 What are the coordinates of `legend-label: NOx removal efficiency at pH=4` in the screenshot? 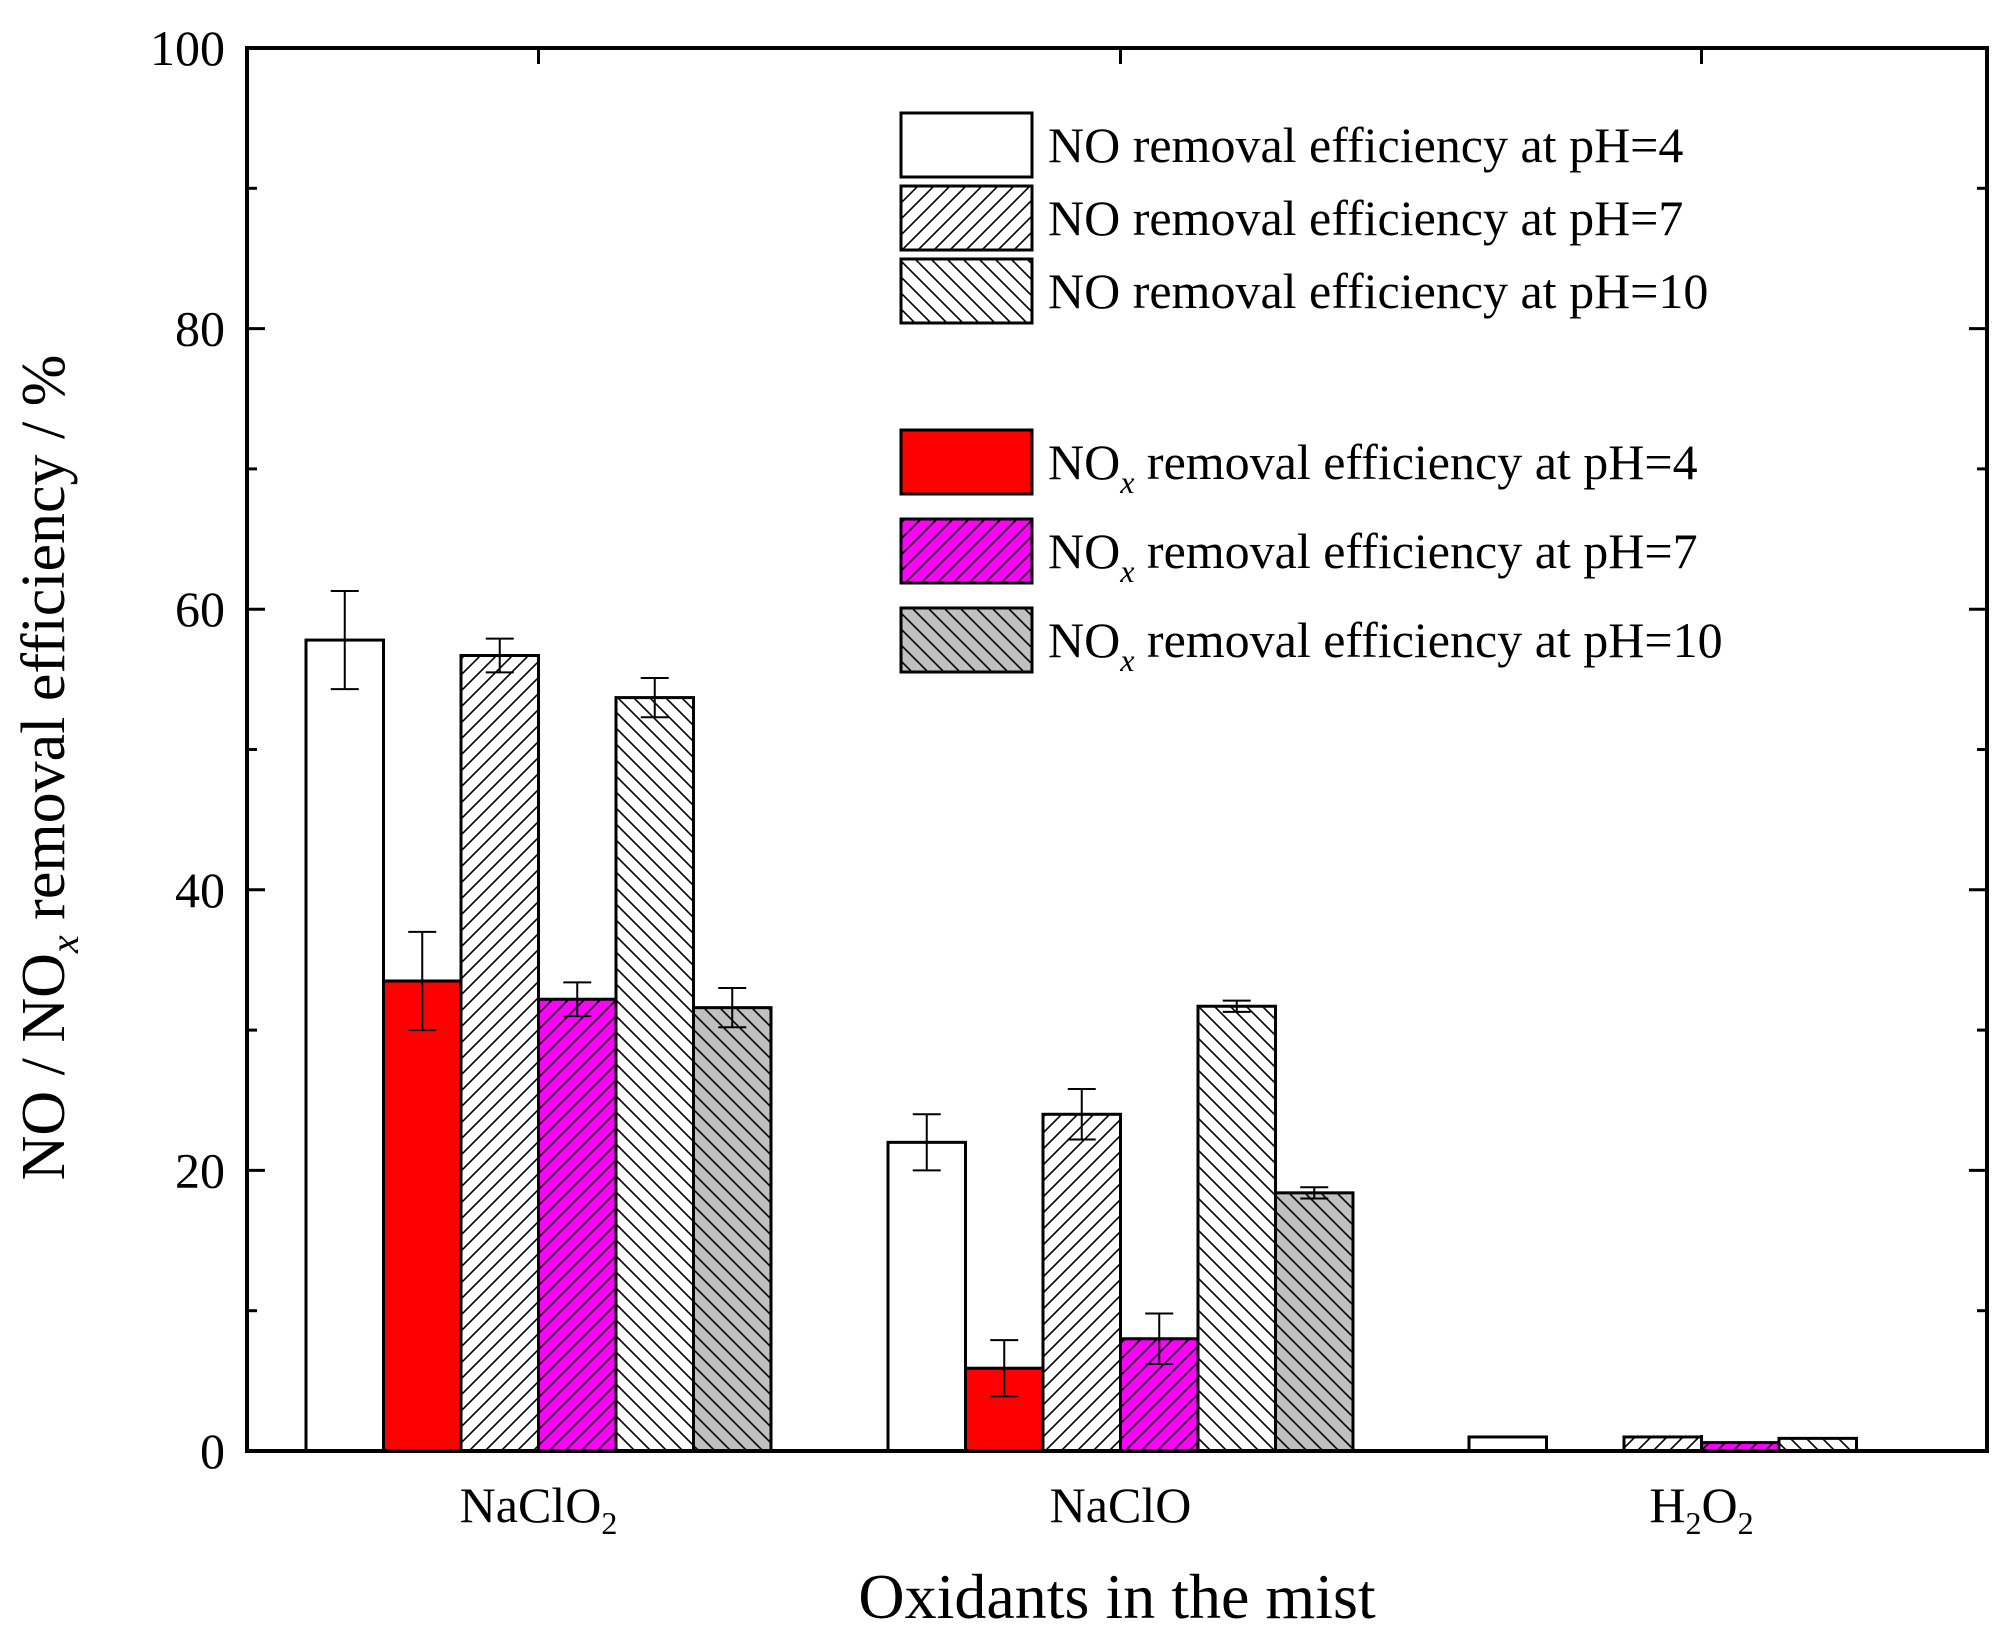 It's located at (1373, 467).